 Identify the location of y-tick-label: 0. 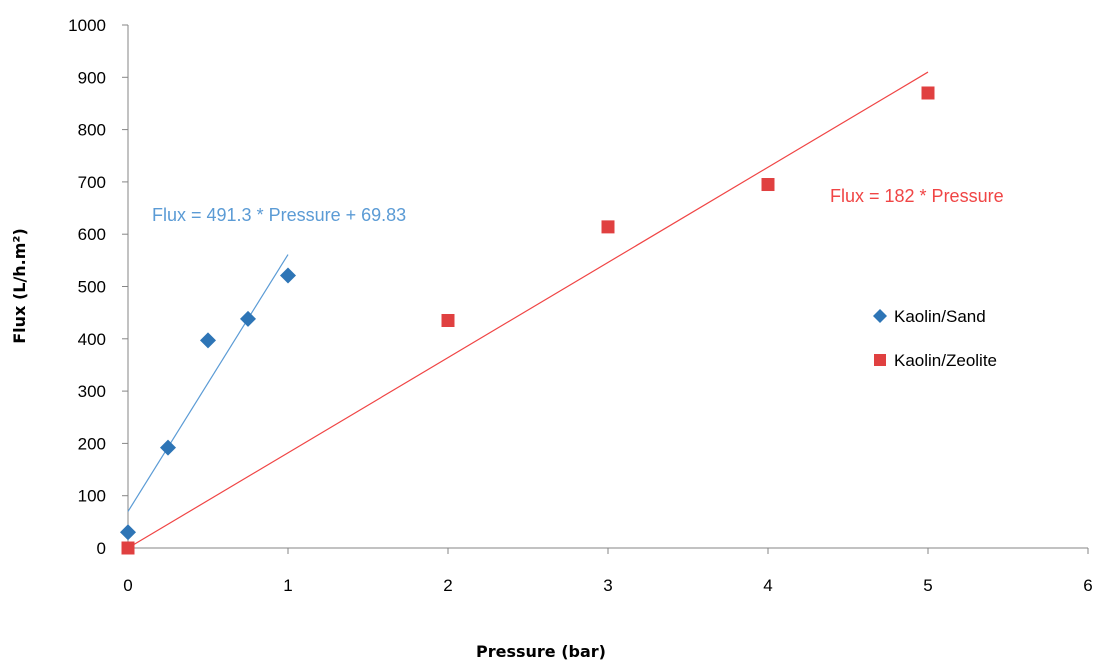
(101, 548).